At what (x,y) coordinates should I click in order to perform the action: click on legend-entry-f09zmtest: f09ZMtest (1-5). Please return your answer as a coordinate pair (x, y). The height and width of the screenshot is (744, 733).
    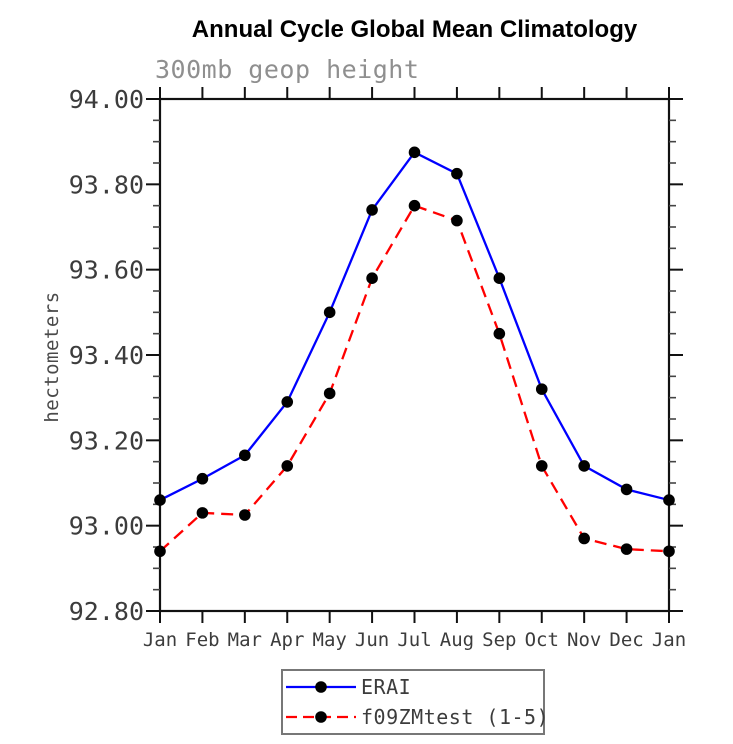
    Looking at the image, I should click on (416, 717).